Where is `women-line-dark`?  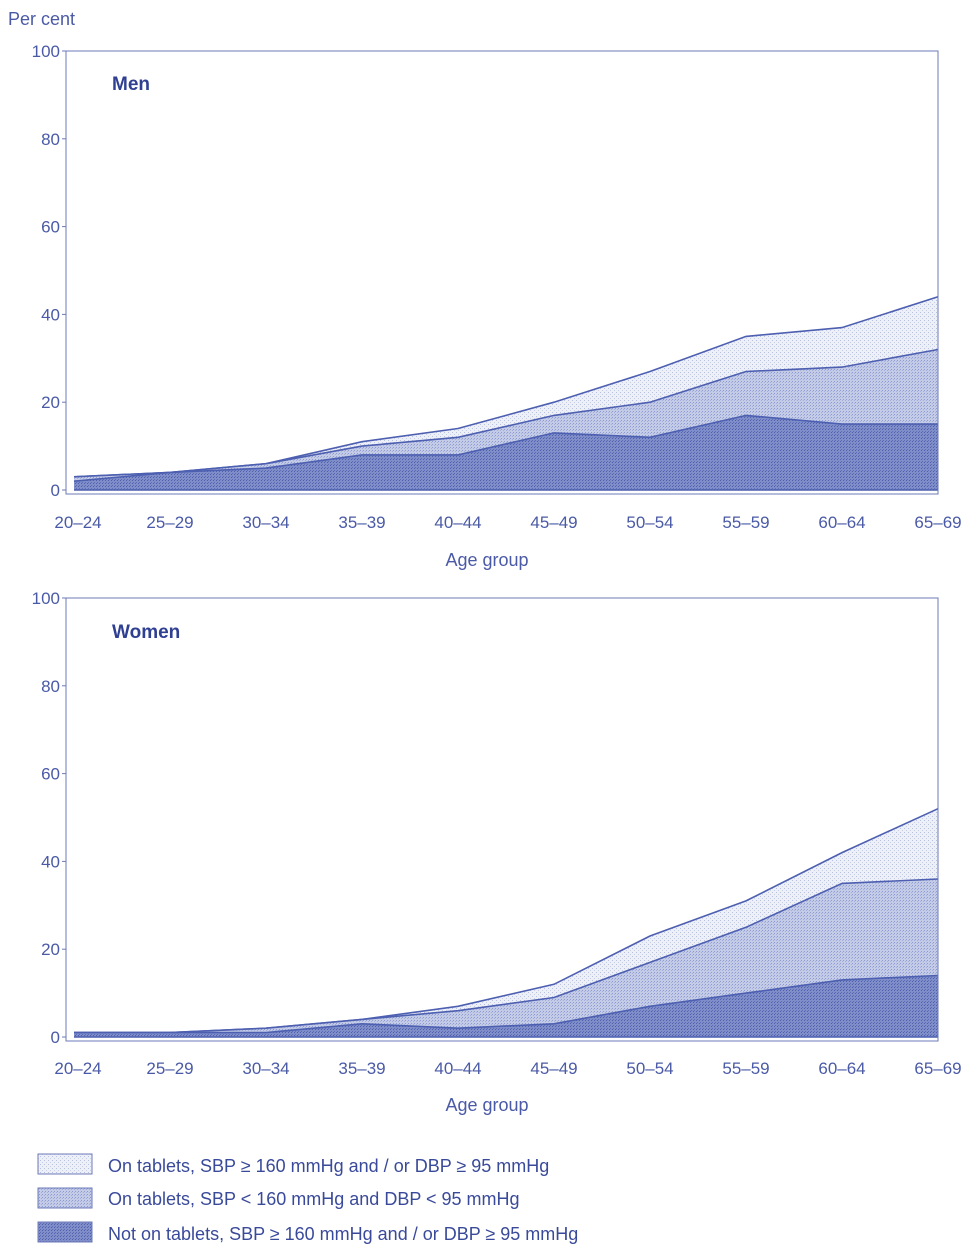 women-line-dark is located at coordinates (506, 1004).